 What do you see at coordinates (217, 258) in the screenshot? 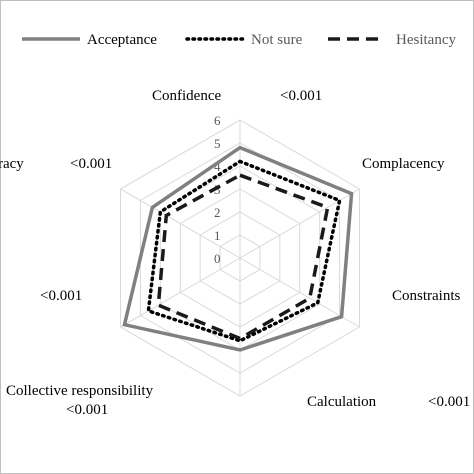
I see `tick-label-0: 0` at bounding box center [217, 258].